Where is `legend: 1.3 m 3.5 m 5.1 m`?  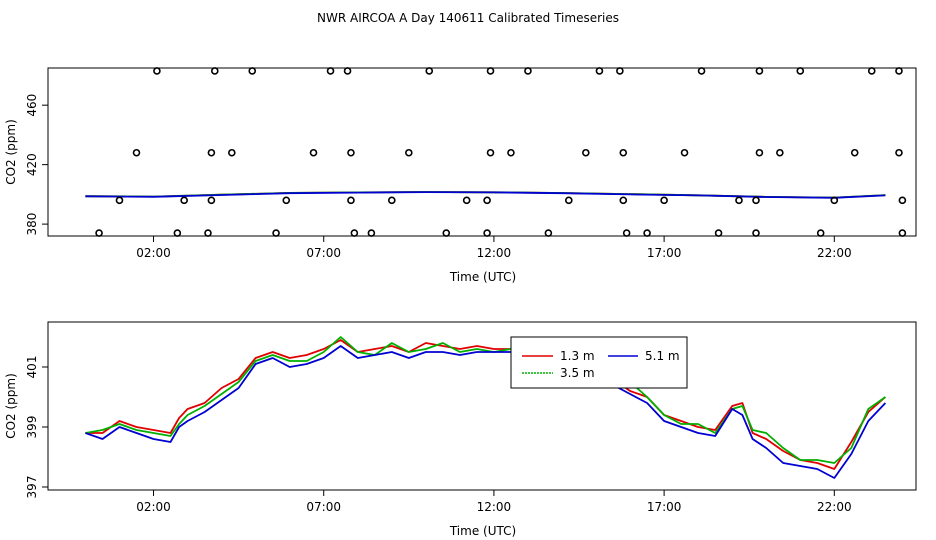 legend: 1.3 m 3.5 m 5.1 m is located at coordinates (599, 362).